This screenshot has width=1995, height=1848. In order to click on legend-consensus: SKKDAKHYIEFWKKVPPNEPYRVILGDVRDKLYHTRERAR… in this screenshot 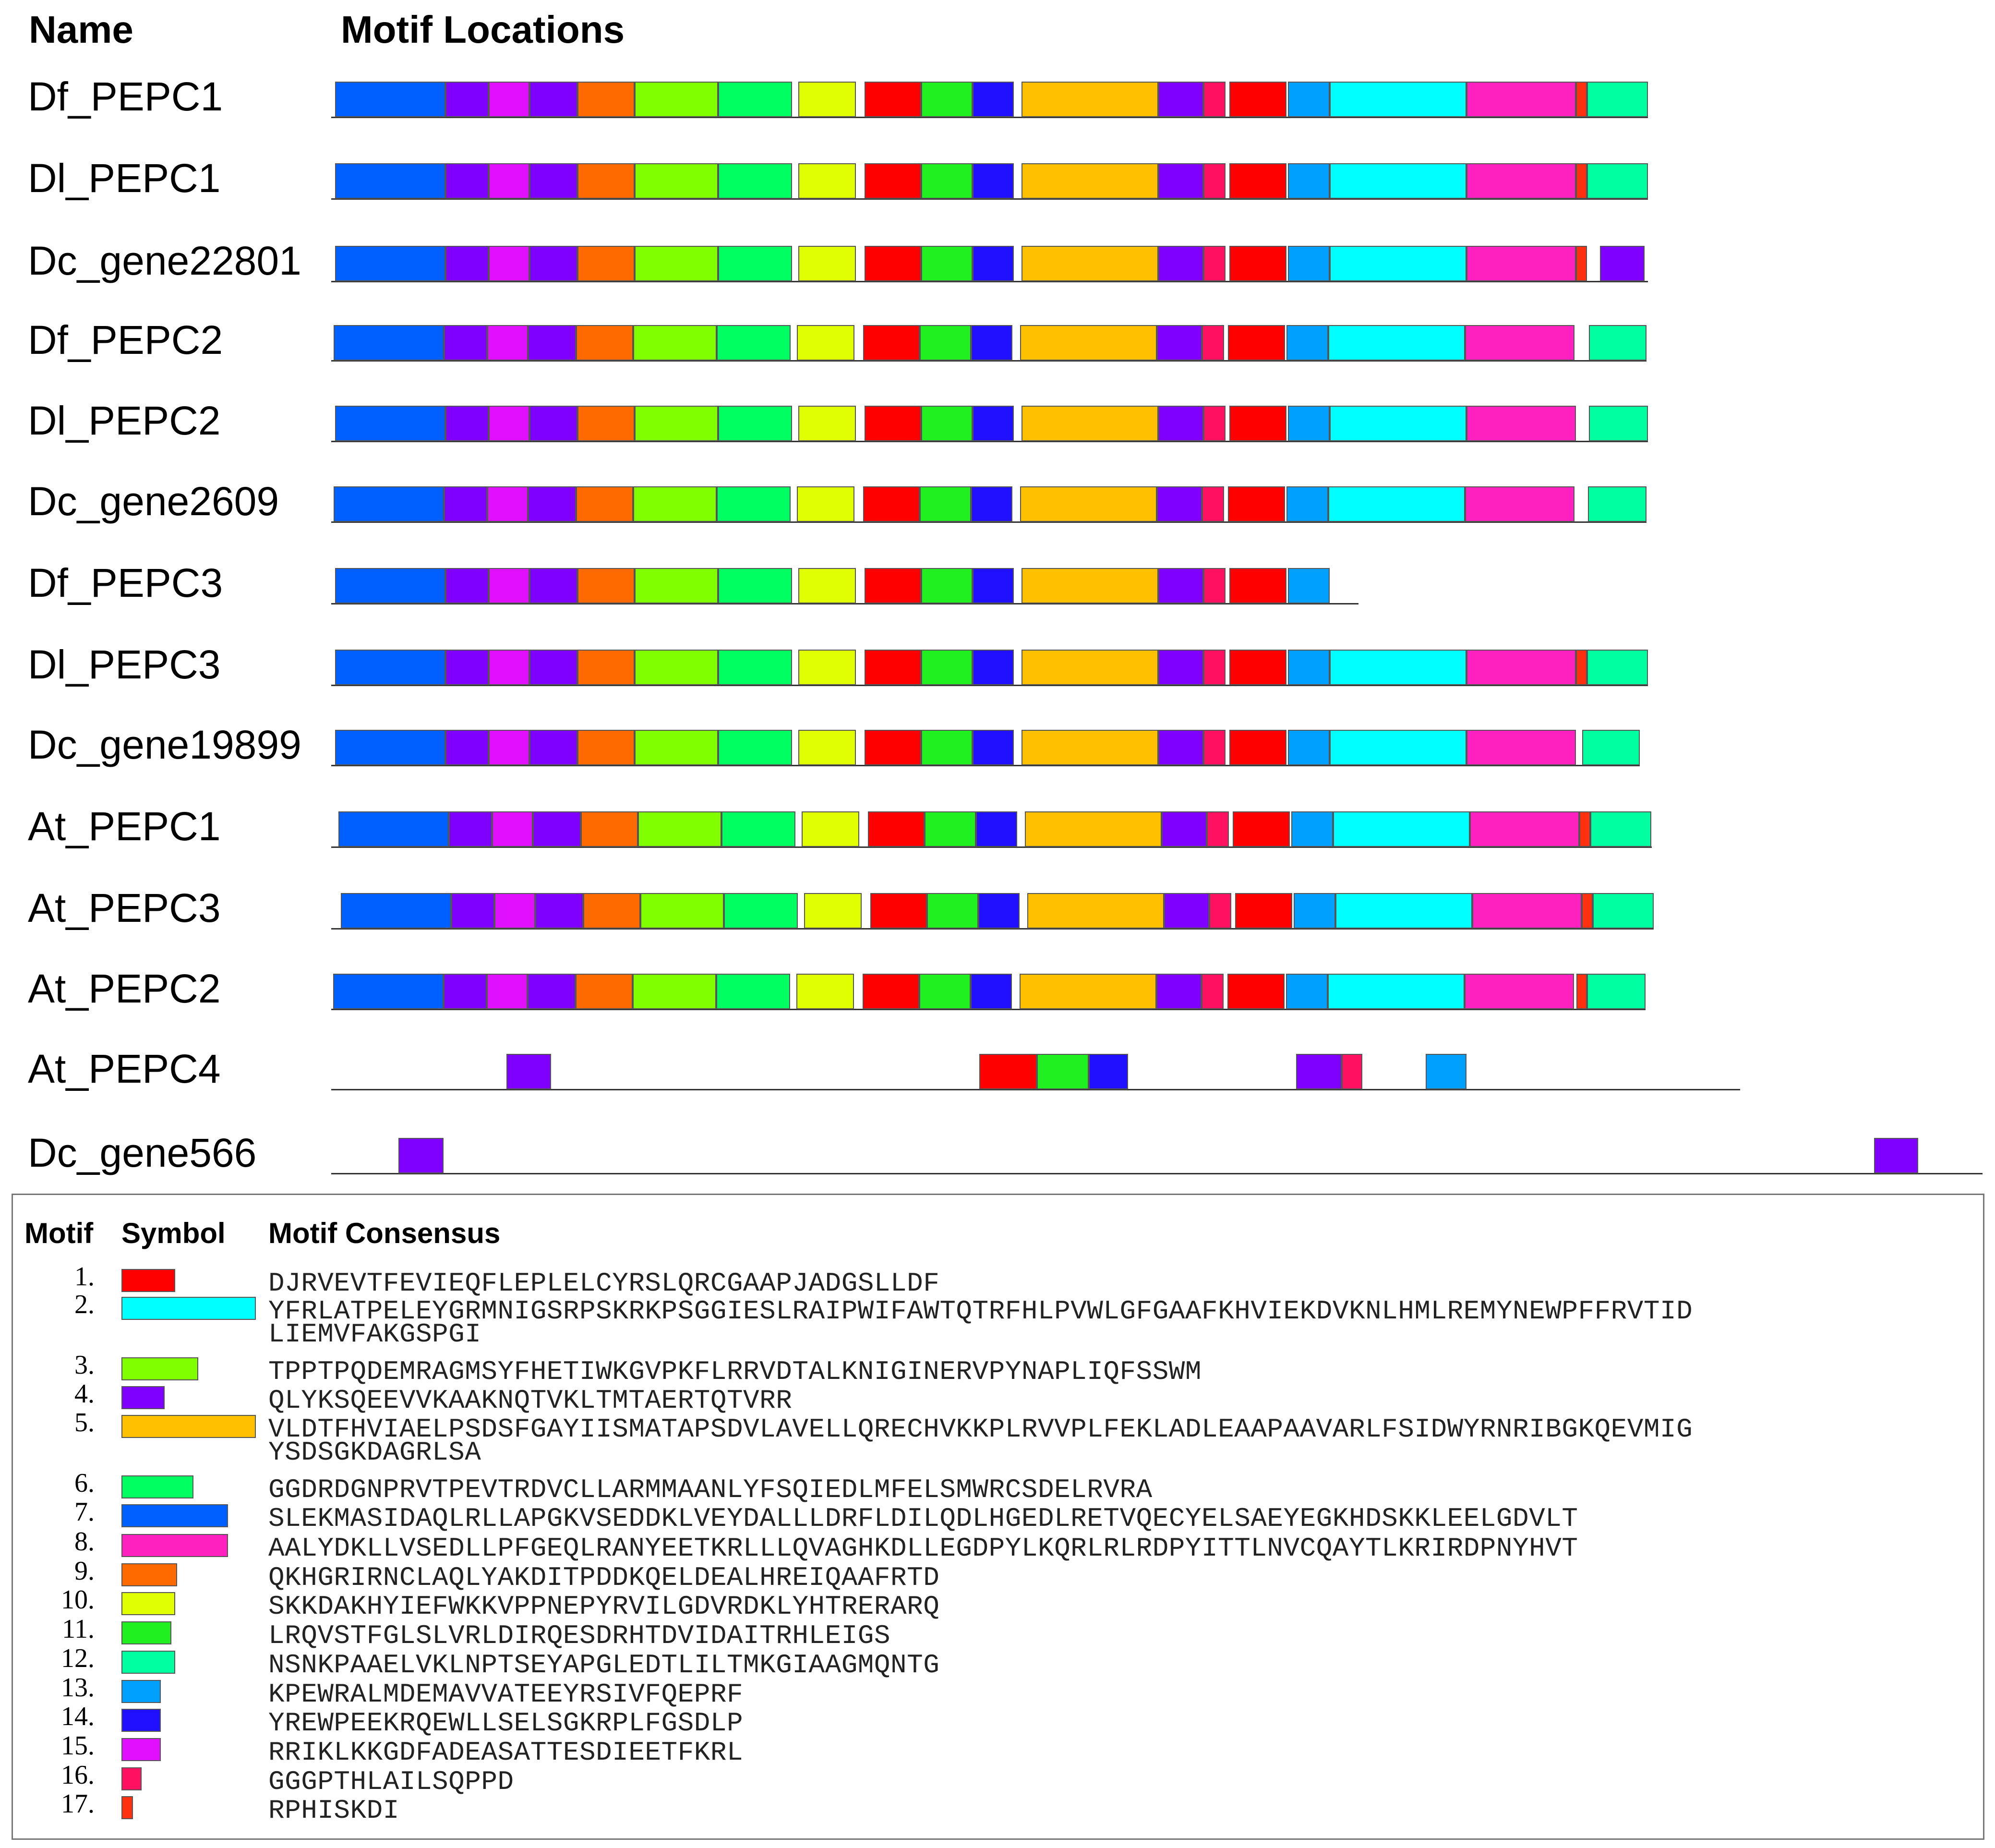, I will do `click(604, 1607)`.